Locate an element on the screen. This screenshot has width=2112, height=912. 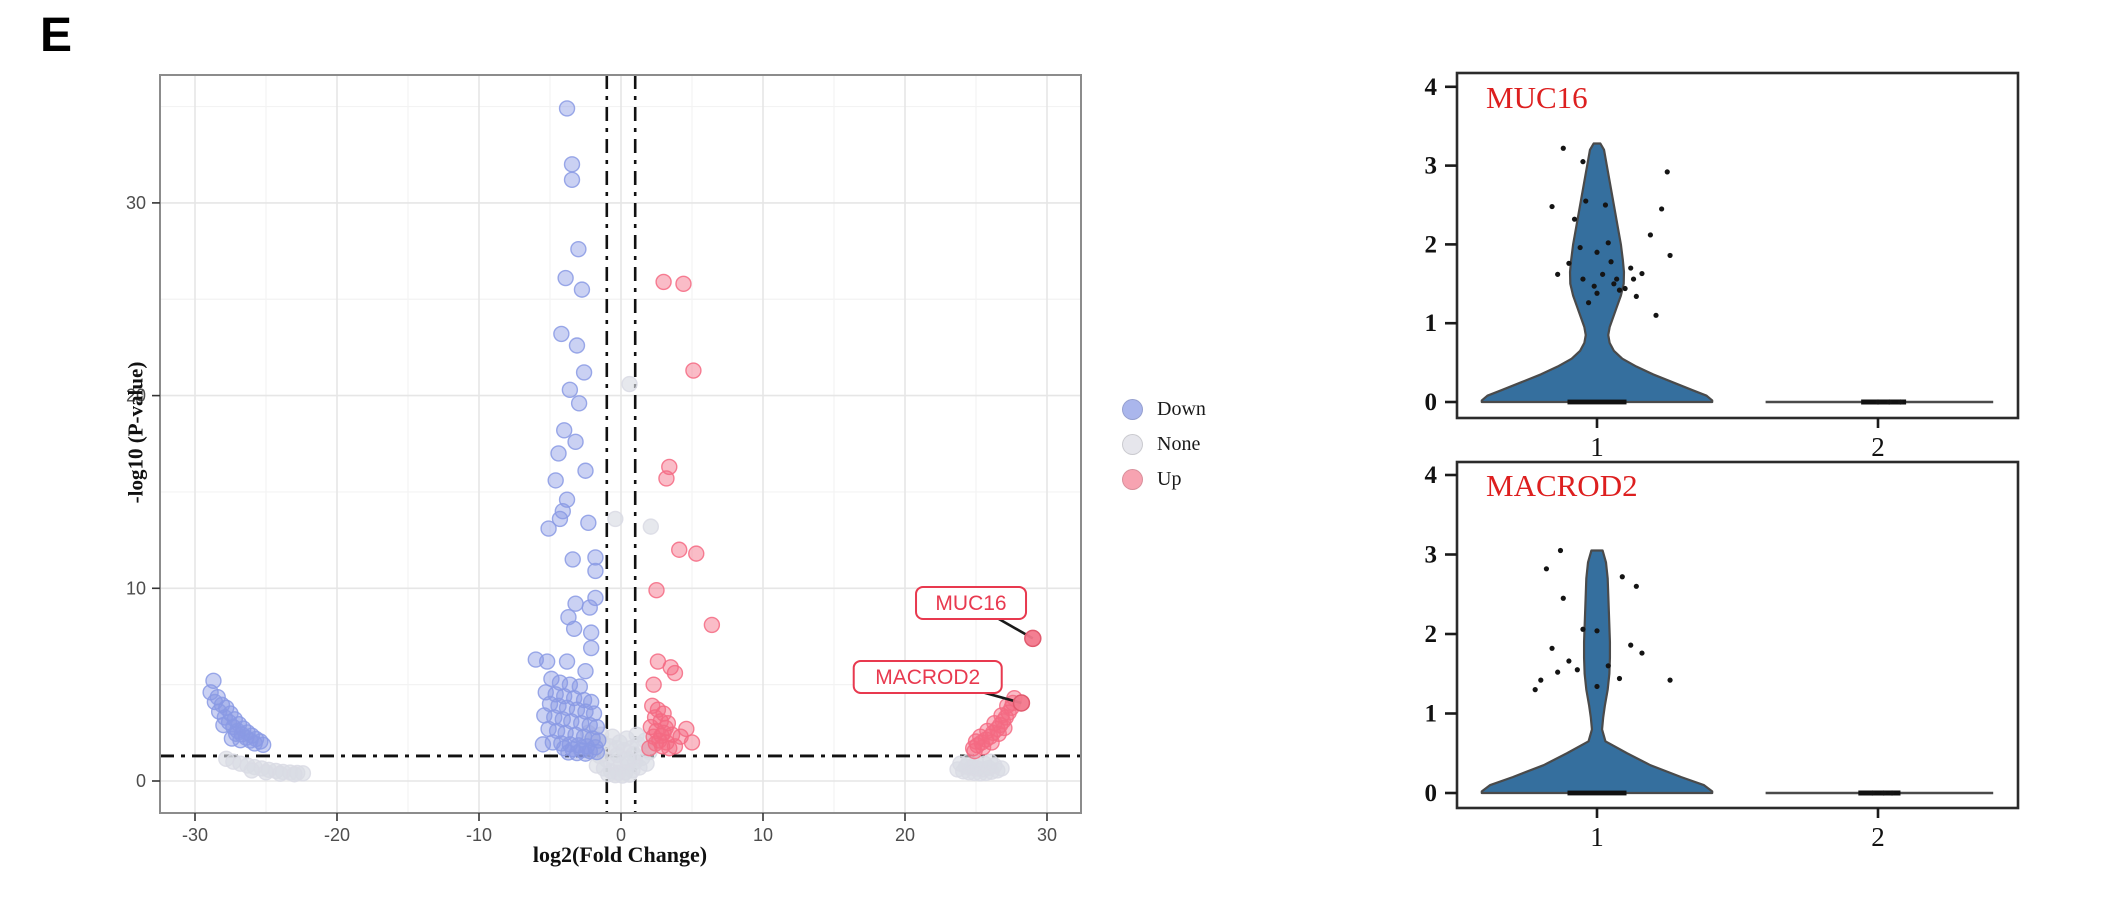
none-point-icon is located at coordinates (1132, 444).